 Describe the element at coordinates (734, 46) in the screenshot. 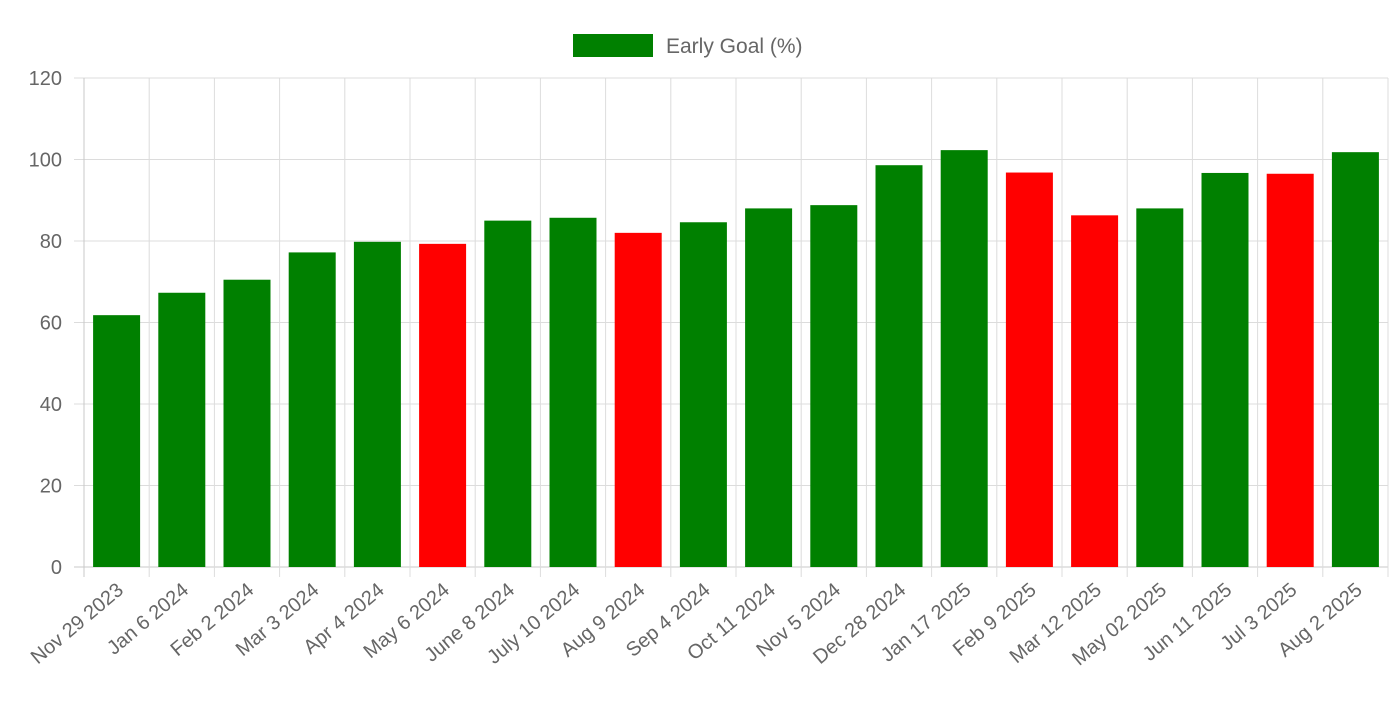

I see `legend-label: Early Goal (%)` at that location.